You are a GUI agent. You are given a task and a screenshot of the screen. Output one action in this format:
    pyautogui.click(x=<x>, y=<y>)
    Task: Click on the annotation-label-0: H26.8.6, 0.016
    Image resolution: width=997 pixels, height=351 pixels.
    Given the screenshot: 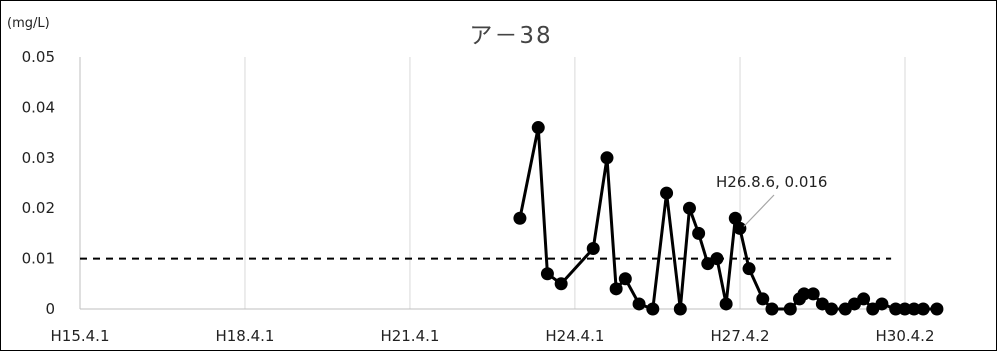 What is the action you would take?
    pyautogui.click(x=771, y=182)
    